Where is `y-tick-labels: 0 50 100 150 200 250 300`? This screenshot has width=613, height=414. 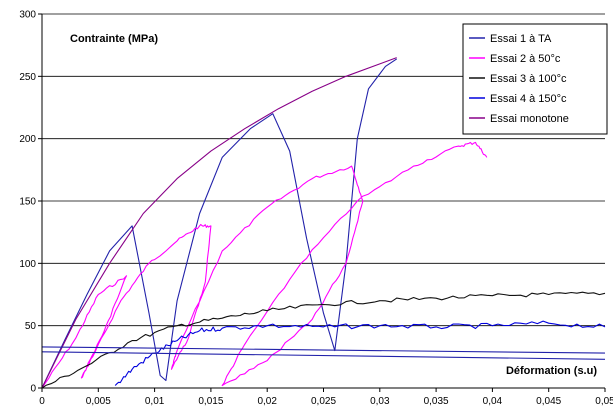
y-tick-labels: 0 50 100 150 200 250 300 is located at coordinates (27, 202).